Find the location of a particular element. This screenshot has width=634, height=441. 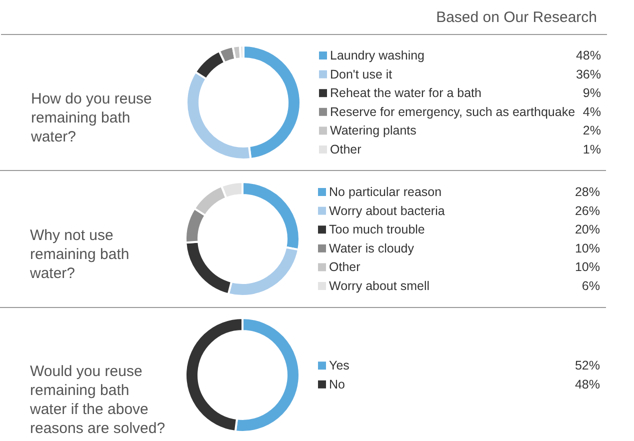

data-label: 2% is located at coordinates (591, 131).